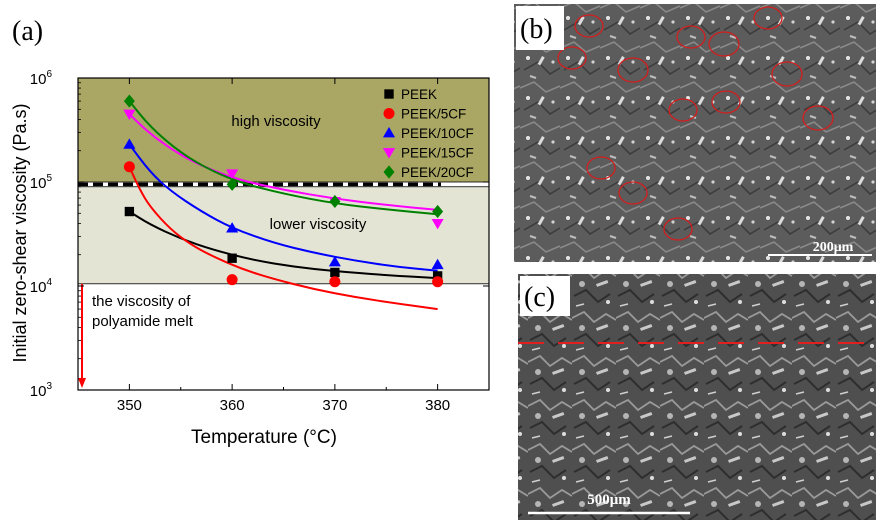 The image size is (882, 524). What do you see at coordinates (419, 94) in the screenshot?
I see `legend-label-peek: PEEK` at bounding box center [419, 94].